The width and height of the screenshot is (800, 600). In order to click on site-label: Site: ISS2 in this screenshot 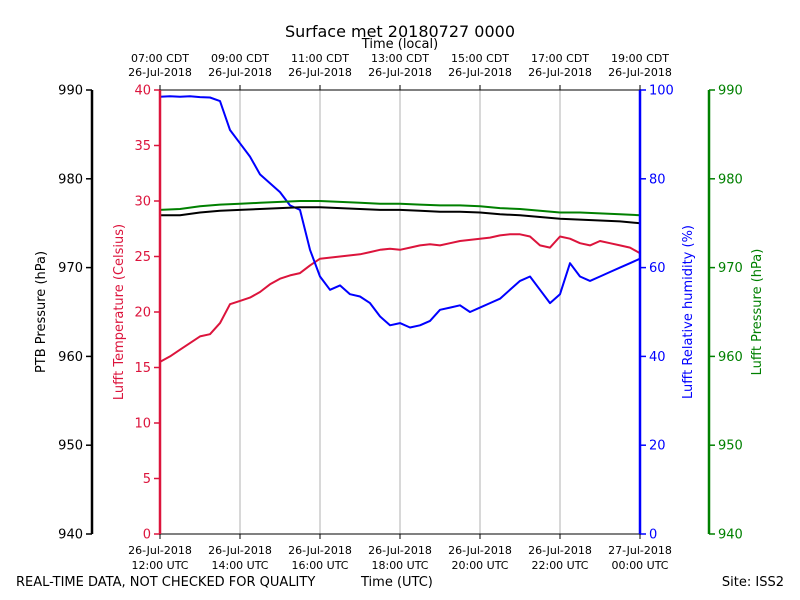, I will do `click(752, 582)`.